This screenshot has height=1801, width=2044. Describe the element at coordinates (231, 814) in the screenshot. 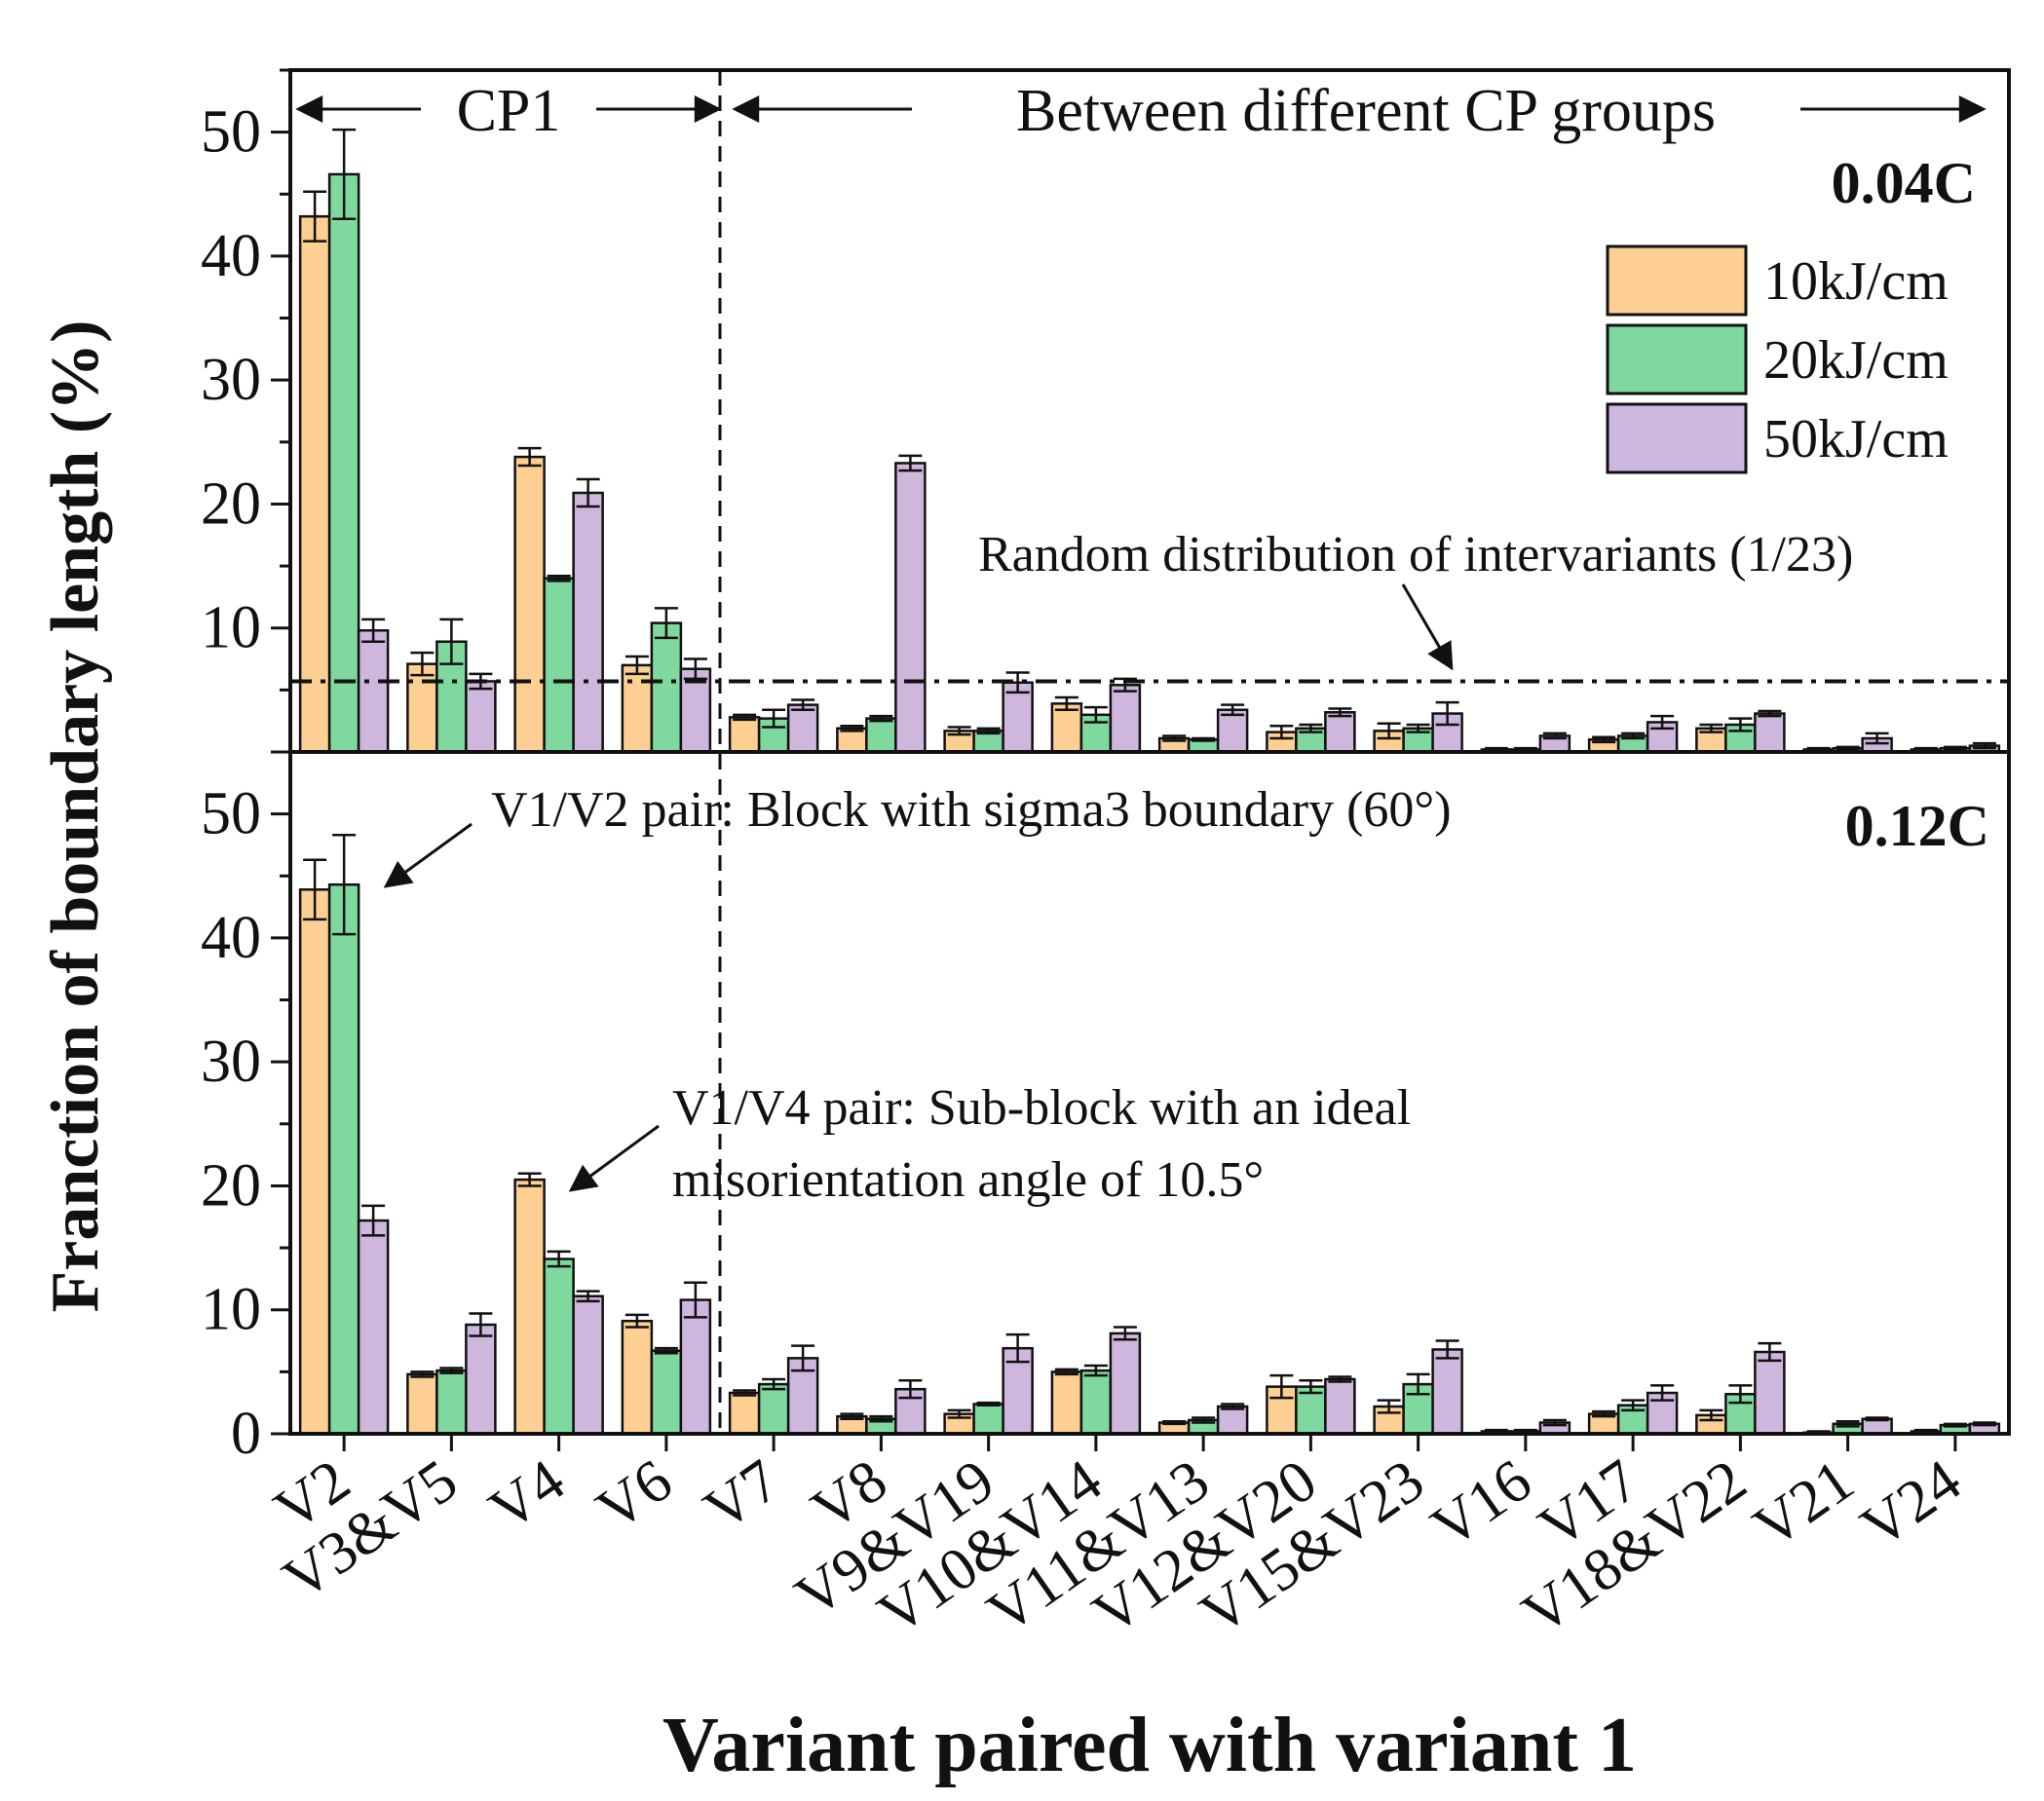

I see `y-tick-label-p2-5: 50` at that location.